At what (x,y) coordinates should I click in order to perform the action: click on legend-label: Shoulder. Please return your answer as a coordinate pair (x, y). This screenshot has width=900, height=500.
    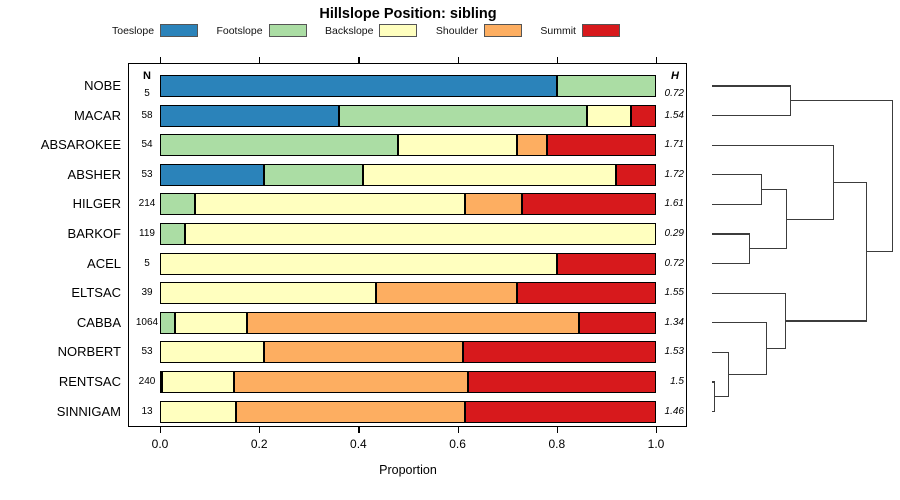
    Looking at the image, I should click on (456, 30).